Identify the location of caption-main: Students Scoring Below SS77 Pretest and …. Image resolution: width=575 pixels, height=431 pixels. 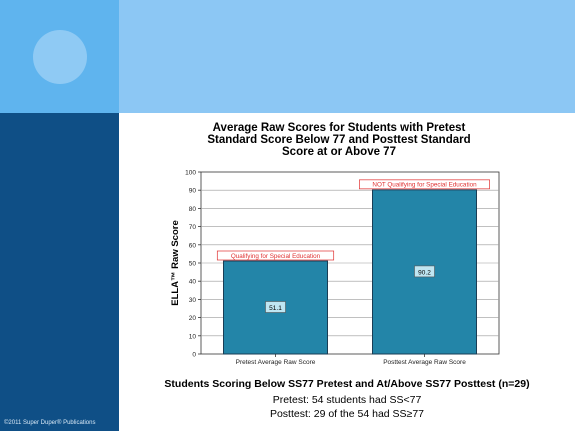
(347, 384).